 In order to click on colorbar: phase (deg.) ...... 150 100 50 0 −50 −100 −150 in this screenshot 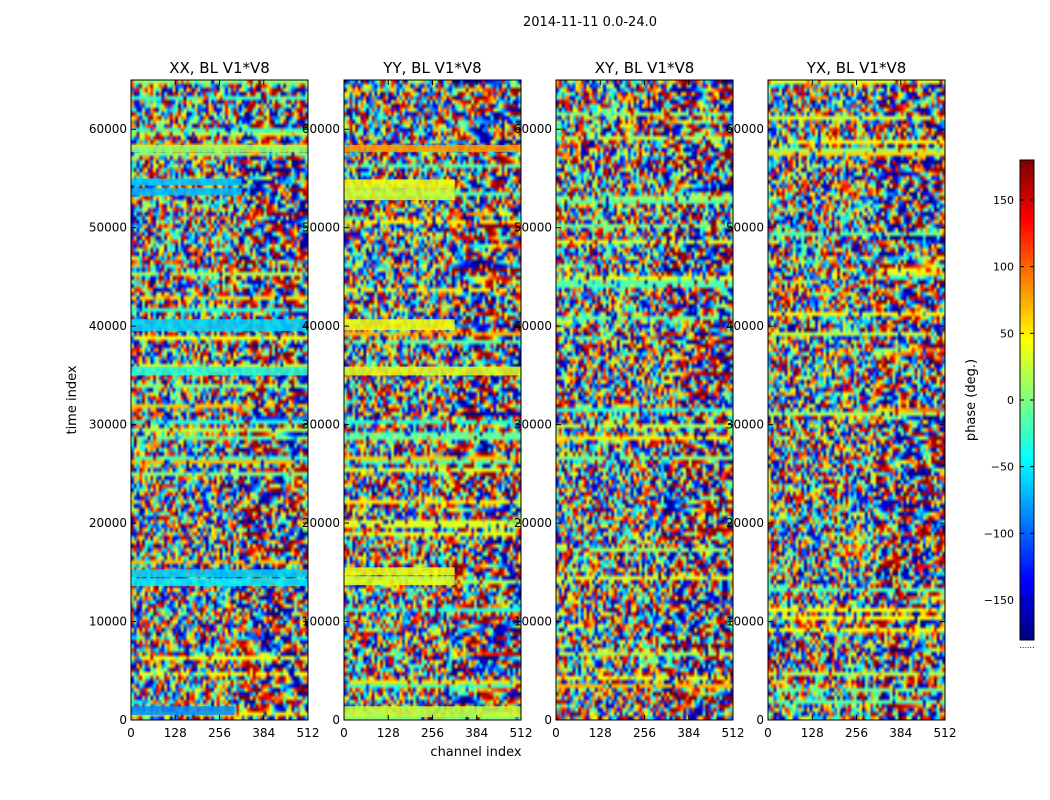, I will do `click(999, 404)`.